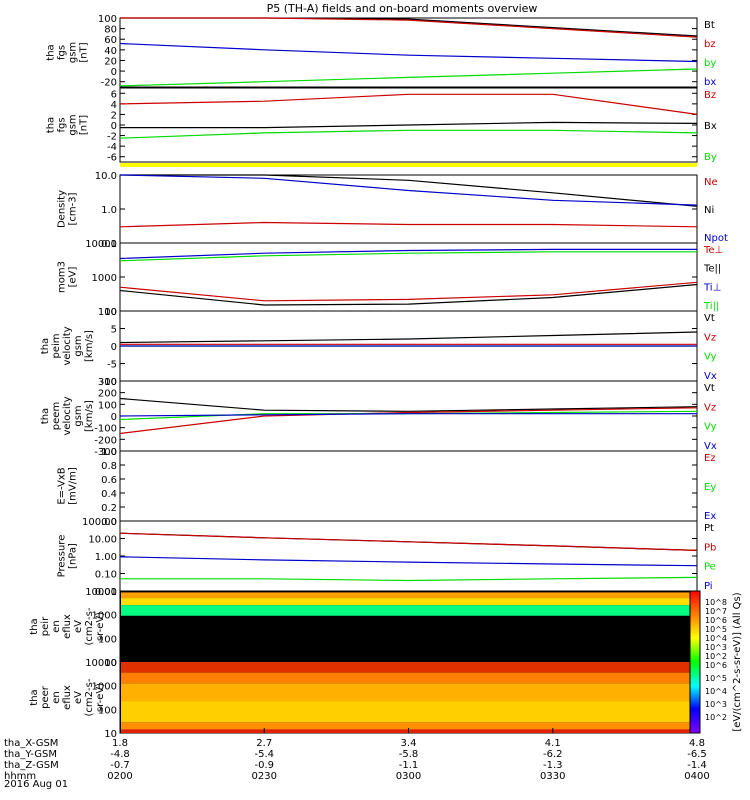  Describe the element at coordinates (109, 508) in the screenshot. I see `y-tick-label: 0.2` at that location.